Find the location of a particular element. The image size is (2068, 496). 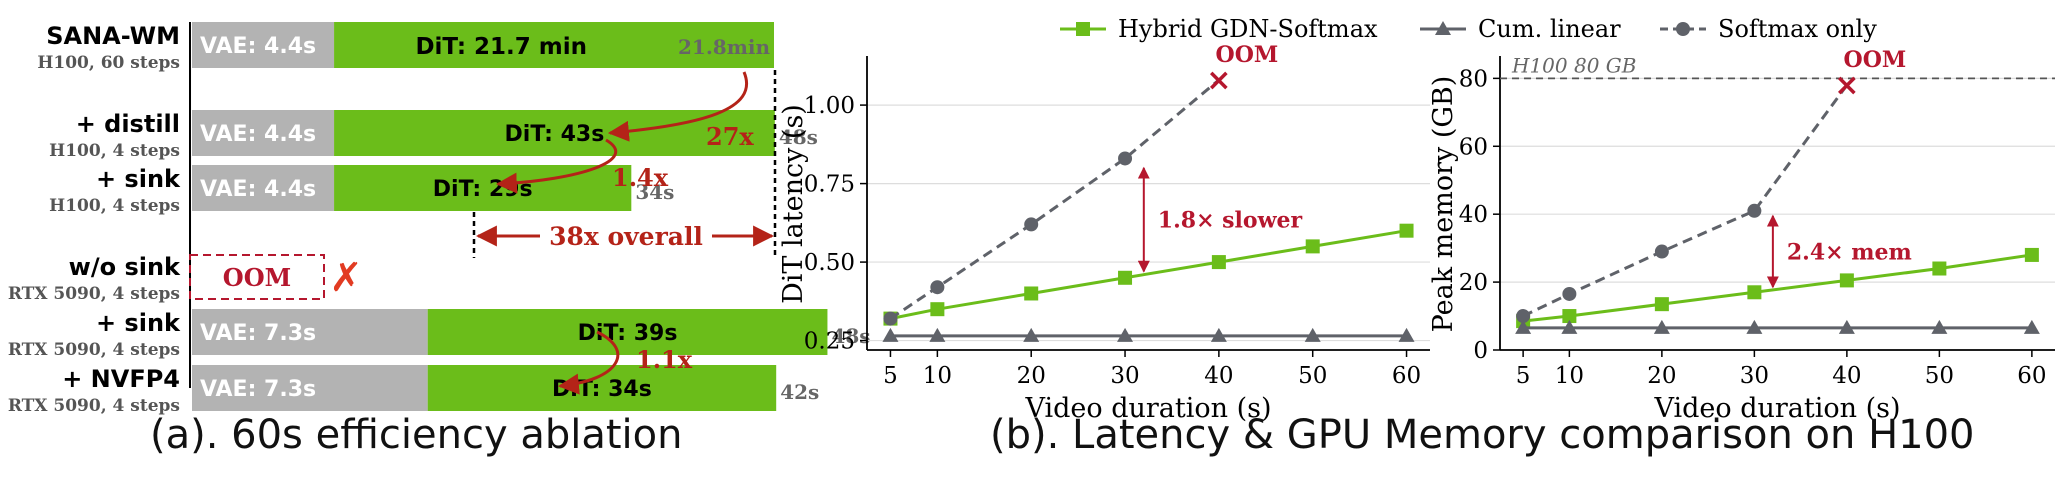

legend-item: Hybrid GDN-Softmax is located at coordinates (1219, 29).